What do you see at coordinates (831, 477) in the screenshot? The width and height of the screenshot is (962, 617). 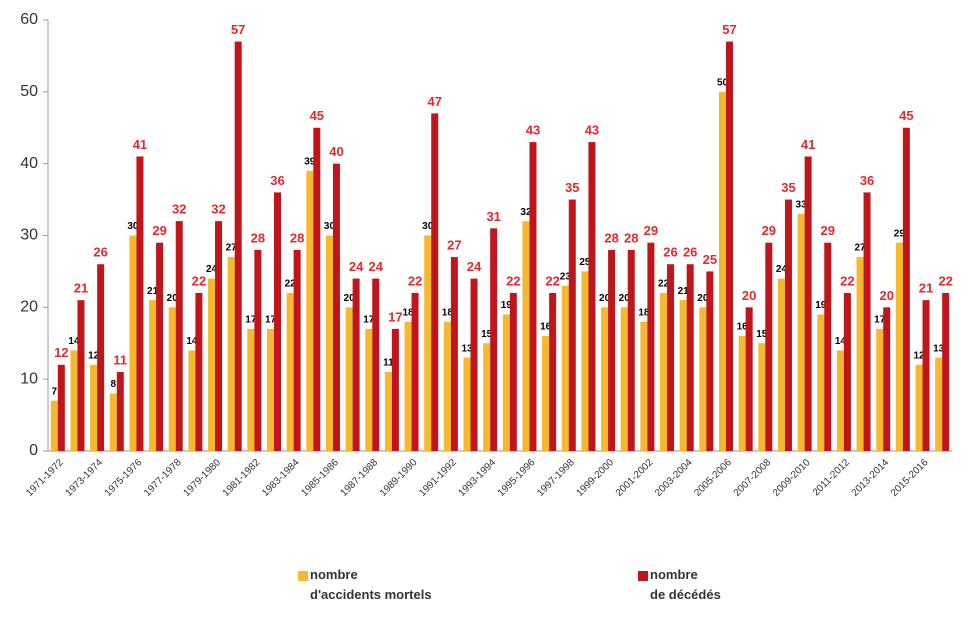 I see `x-tick-label: 2011-2012` at bounding box center [831, 477].